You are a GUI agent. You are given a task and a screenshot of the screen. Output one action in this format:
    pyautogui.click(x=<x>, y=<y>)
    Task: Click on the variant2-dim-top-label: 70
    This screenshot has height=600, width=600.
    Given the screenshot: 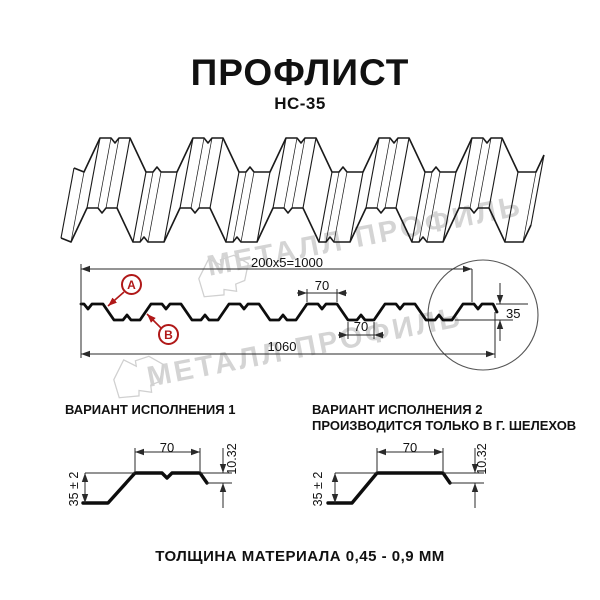 What is the action you would take?
    pyautogui.click(x=410, y=447)
    